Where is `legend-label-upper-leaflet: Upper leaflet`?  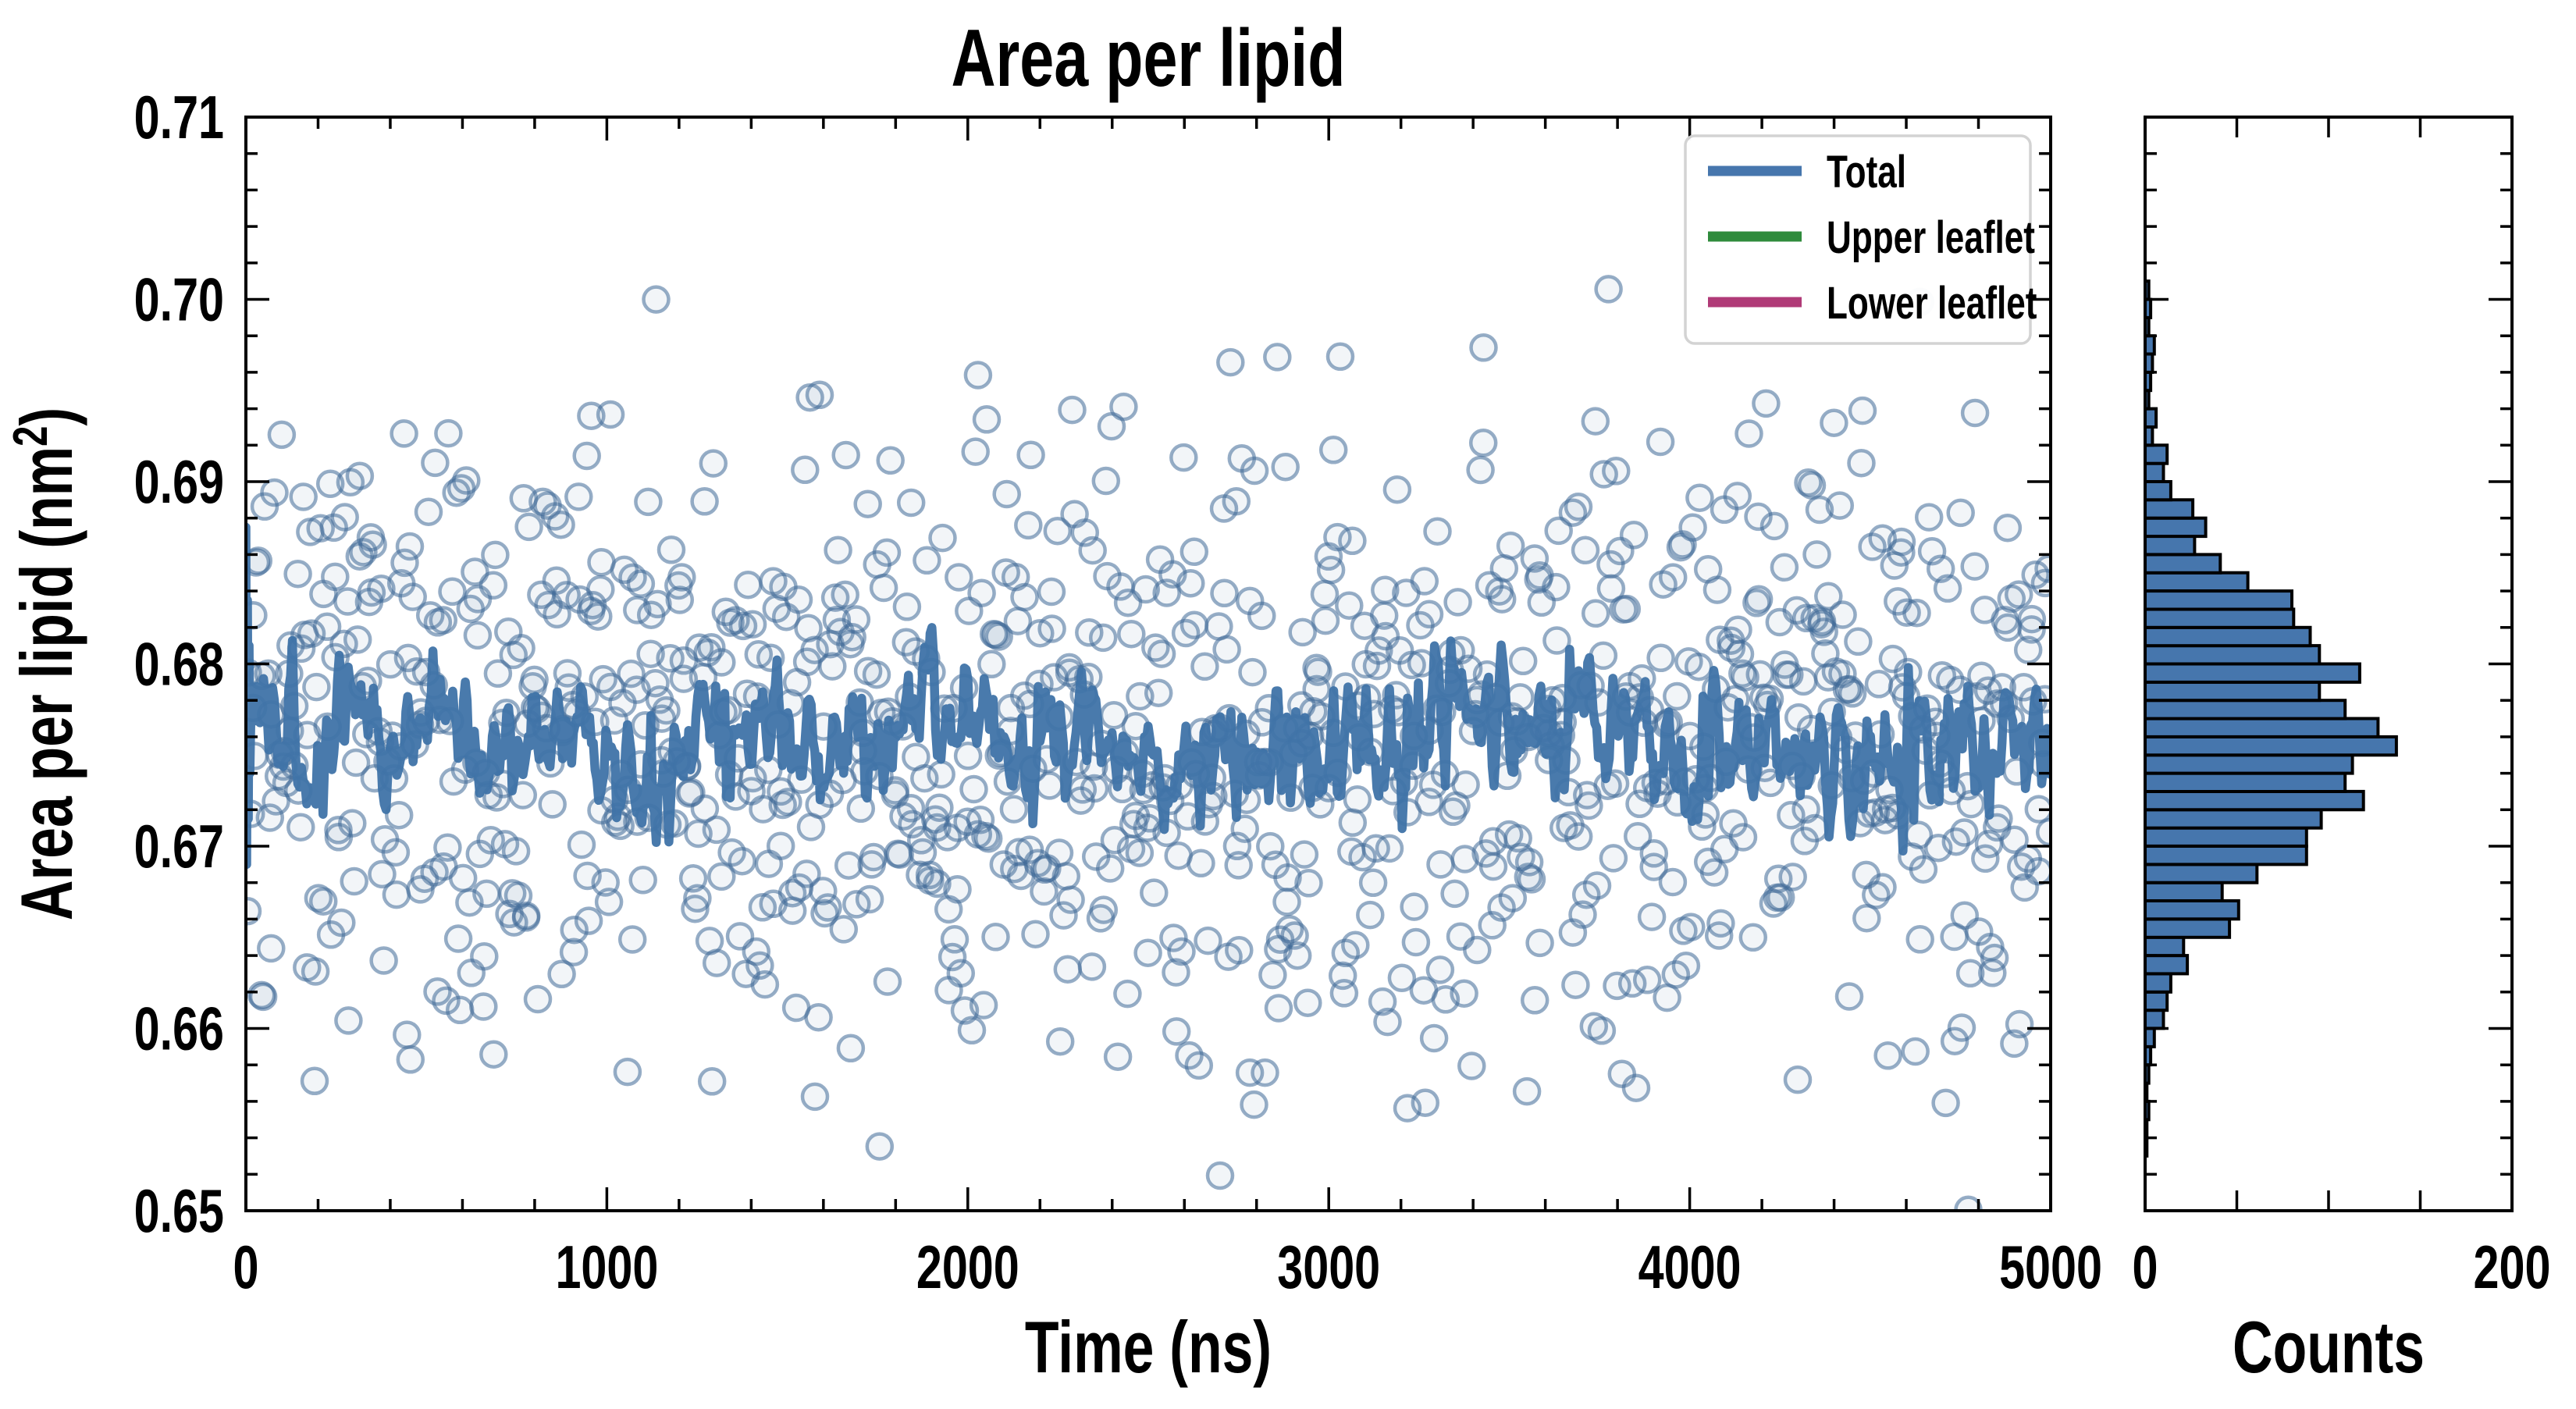
legend-label-upper-leaflet: Upper leaflet is located at coordinates (1931, 237).